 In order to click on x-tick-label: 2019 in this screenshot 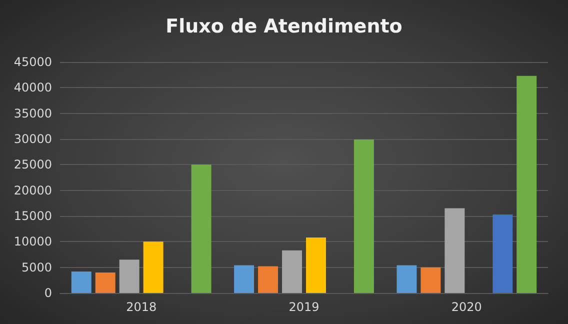, I will do `click(304, 307)`.